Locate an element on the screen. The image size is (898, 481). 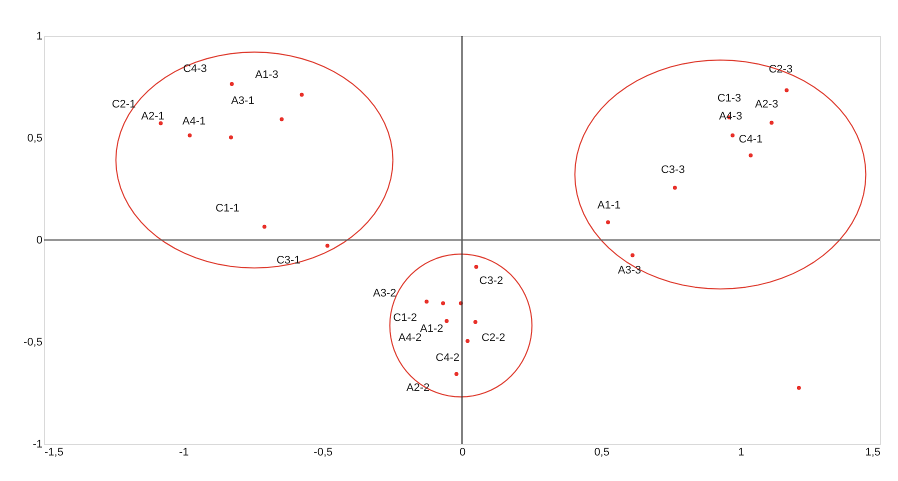
annotation: A3-3 is located at coordinates (630, 270).